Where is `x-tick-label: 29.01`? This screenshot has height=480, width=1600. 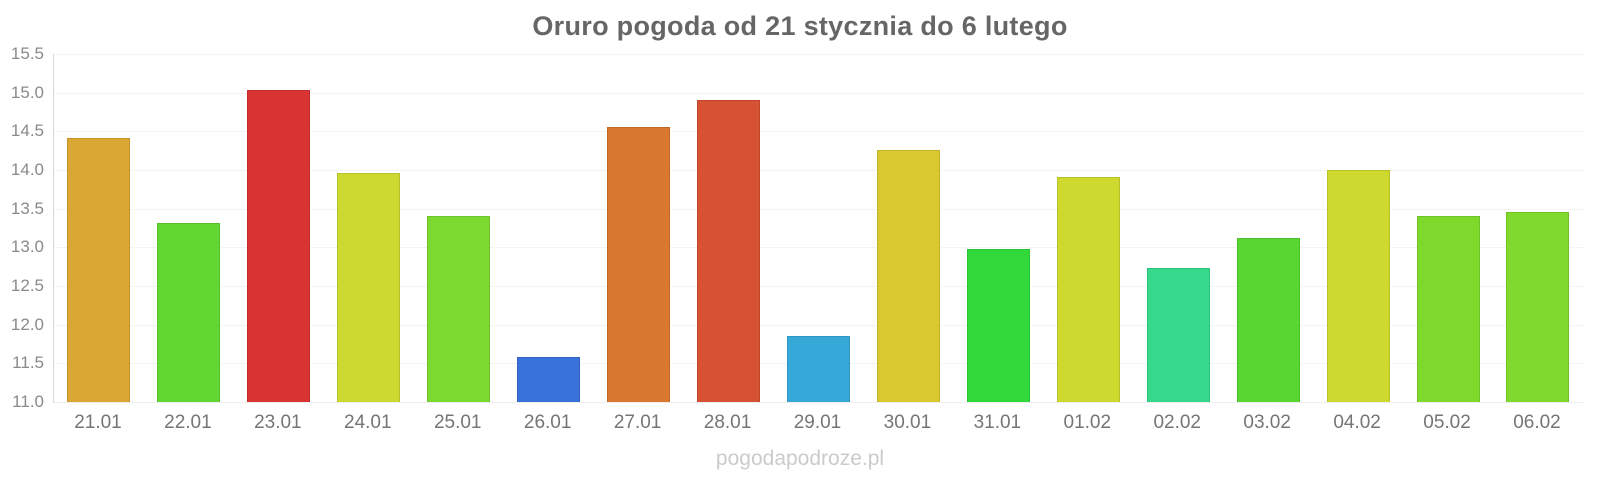 x-tick-label: 29.01 is located at coordinates (817, 422).